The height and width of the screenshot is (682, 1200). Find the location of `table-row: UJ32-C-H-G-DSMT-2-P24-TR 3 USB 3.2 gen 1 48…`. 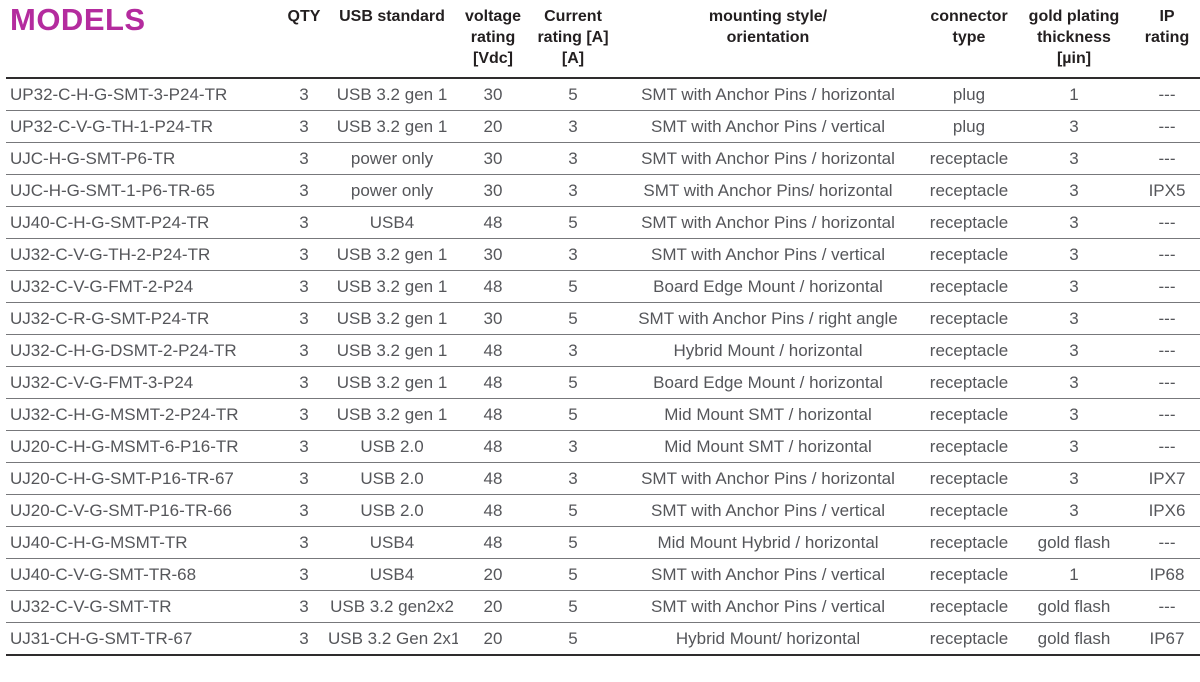

table-row: UJ32-C-H-G-DSMT-2-P24-TR 3 USB 3.2 gen 1 48… is located at coordinates (603, 351).